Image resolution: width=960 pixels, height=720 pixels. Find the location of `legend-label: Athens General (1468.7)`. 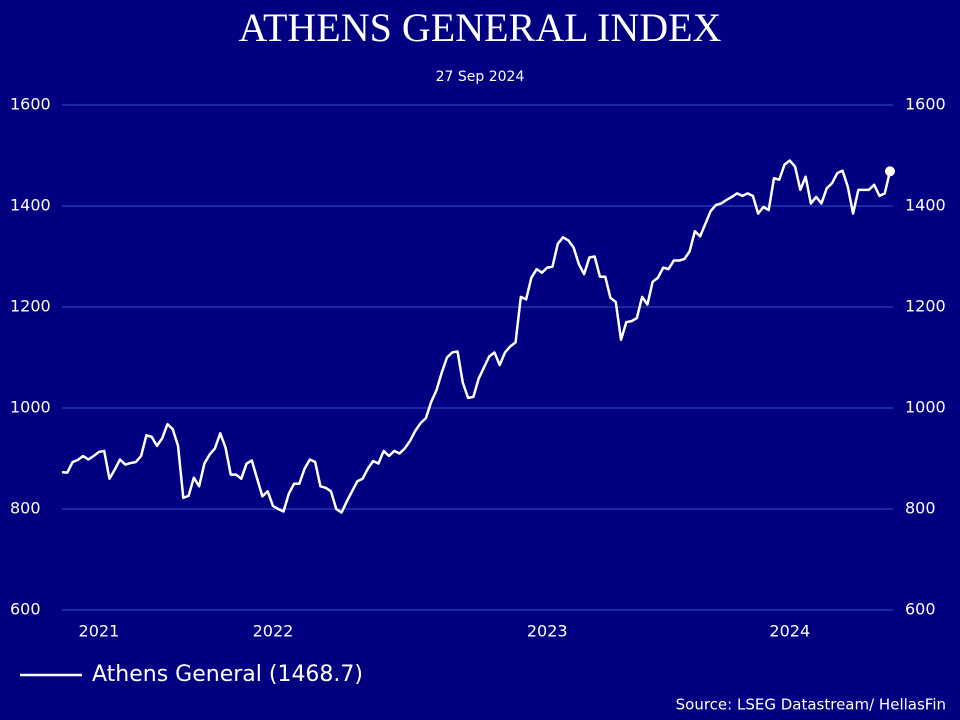

legend-label: Athens General (1468.7) is located at coordinates (227, 674).